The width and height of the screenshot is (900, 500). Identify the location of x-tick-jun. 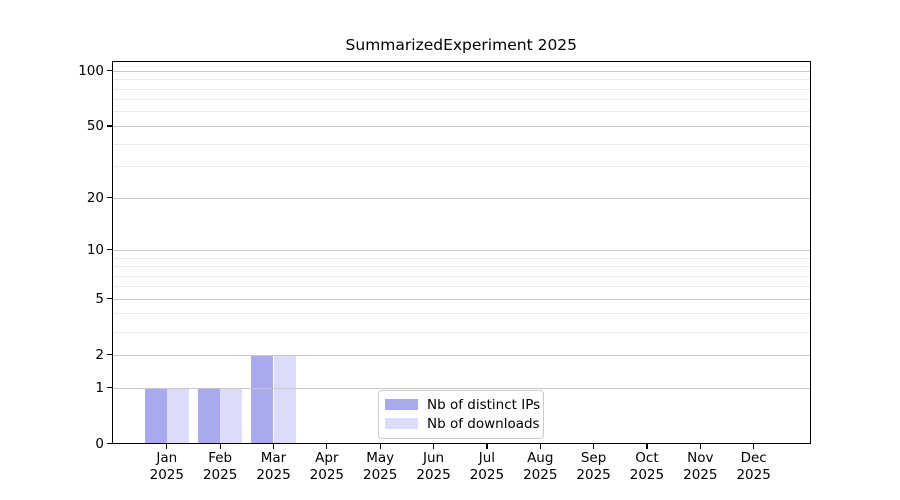
(433, 446).